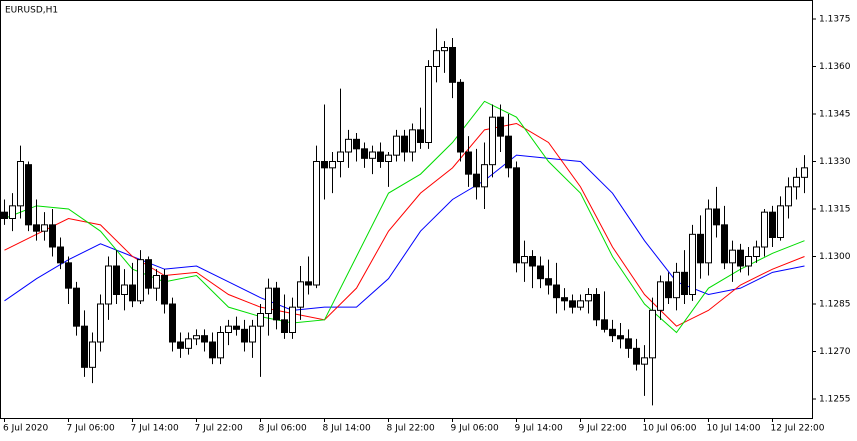 The height and width of the screenshot is (441, 857). I want to click on x-tick-label: 10 Jul 14:00, so click(734, 429).